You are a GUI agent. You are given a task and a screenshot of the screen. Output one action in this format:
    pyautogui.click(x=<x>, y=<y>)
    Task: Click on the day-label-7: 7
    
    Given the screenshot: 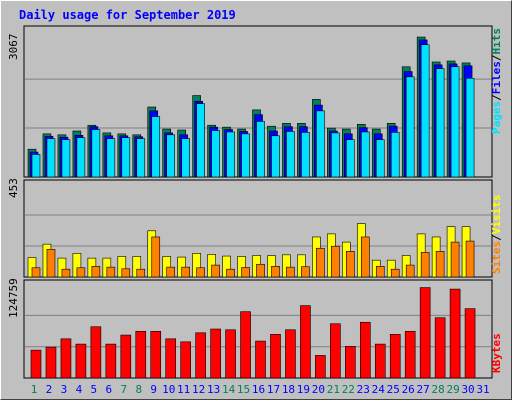 What is the action you would take?
    pyautogui.click(x=123, y=389)
    